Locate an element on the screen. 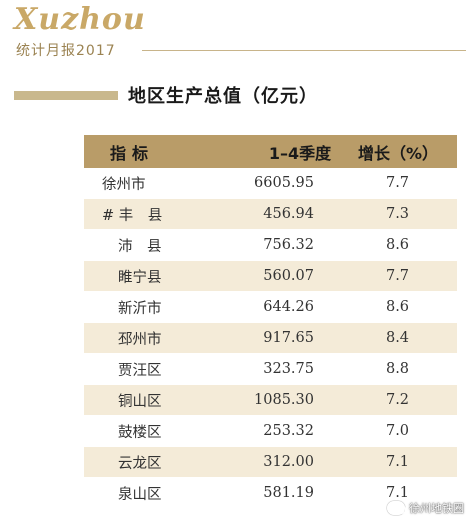  row-growth: 7.2 is located at coordinates (397, 400).